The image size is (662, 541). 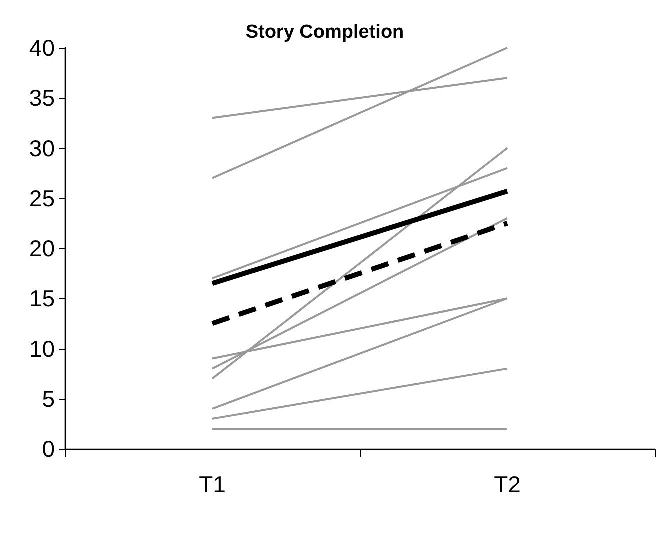 I want to click on y-tick-label: 30, so click(x=42, y=148).